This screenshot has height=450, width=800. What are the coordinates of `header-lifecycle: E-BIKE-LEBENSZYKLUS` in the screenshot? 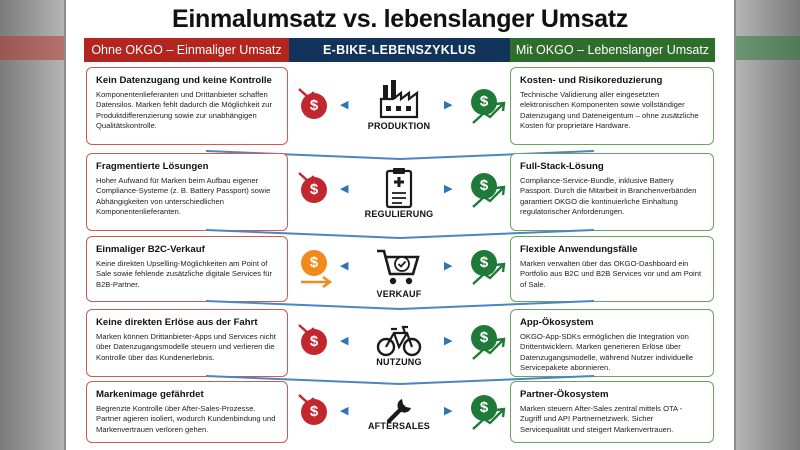 It's located at (399, 50).